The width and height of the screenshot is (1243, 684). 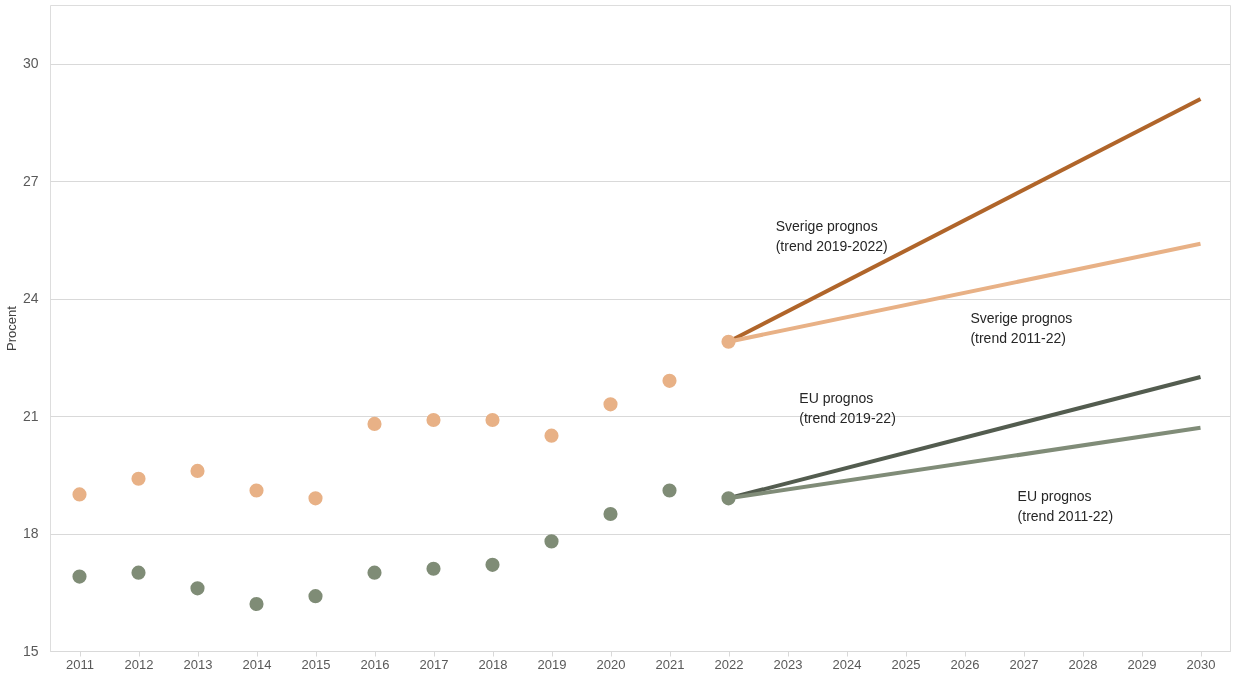 I want to click on x-tick-label: 2024, so click(x=847, y=664).